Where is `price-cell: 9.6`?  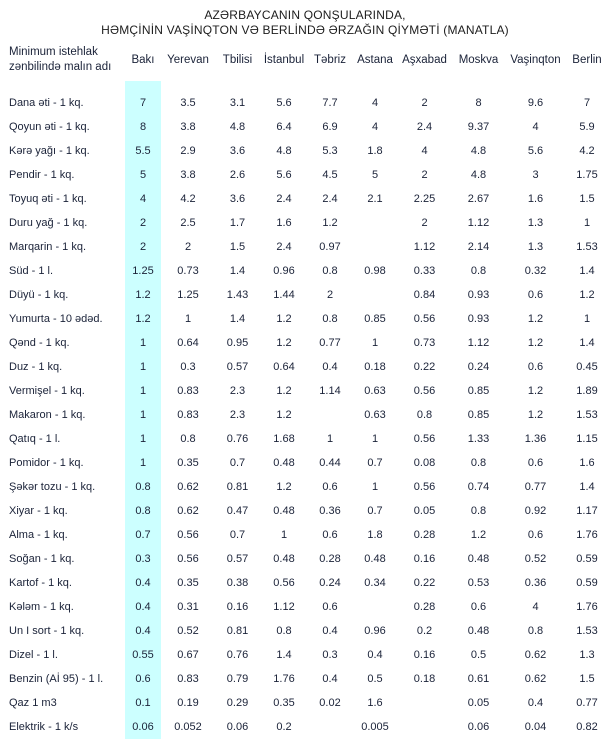 price-cell: 9.6 is located at coordinates (535, 103).